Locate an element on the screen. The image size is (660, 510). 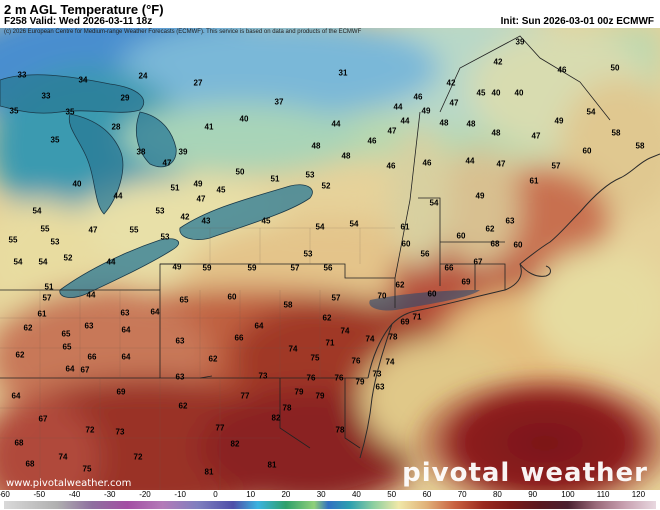
colorbar-tick-label: 0 is located at coordinates (215, 494).